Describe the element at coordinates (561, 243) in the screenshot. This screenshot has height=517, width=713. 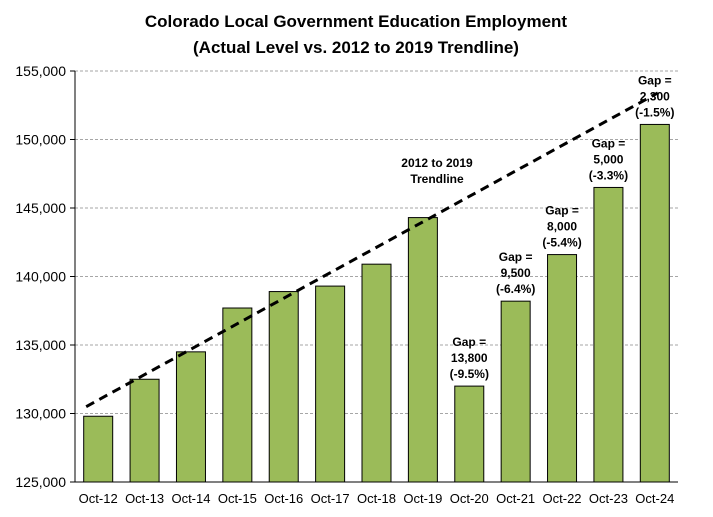
I see `gap-annotation-line: (-5.4%)` at that location.